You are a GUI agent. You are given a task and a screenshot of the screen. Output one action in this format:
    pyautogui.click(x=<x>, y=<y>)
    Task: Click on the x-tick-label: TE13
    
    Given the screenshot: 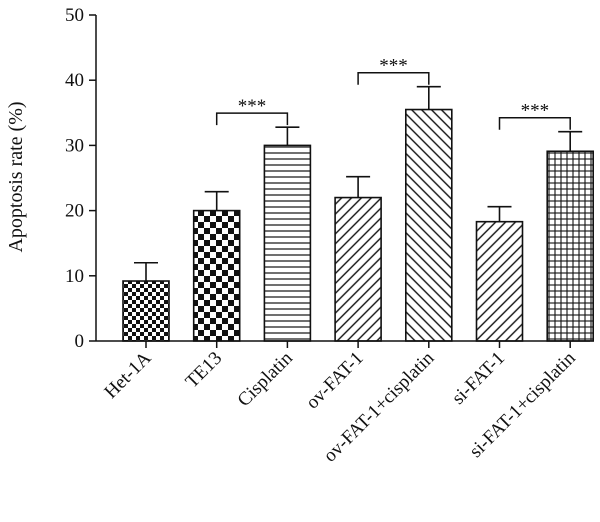 What is the action you would take?
    pyautogui.click(x=204, y=370)
    